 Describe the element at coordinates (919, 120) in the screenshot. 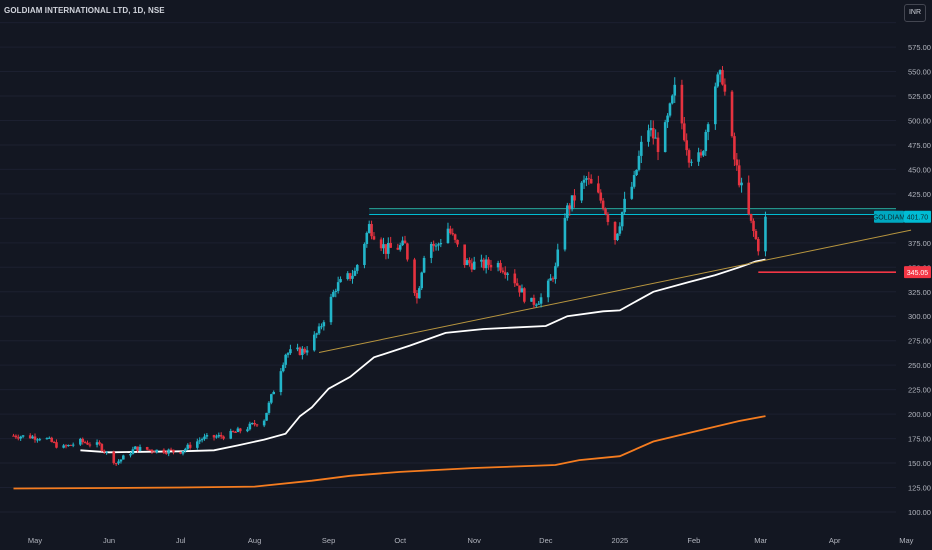

I see `y-tick-label: 500.00` at that location.